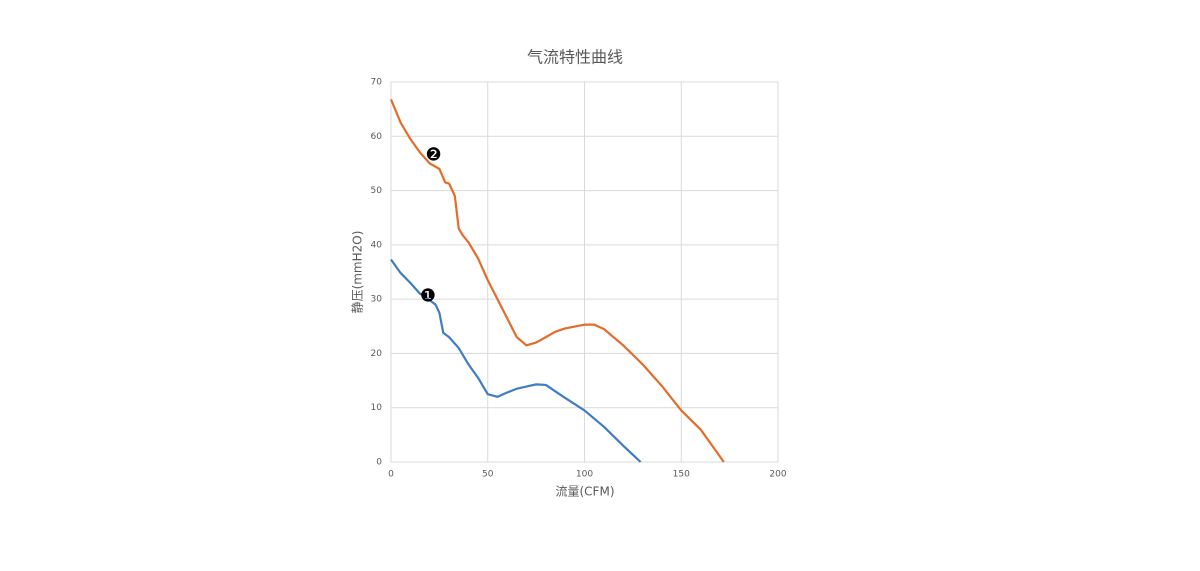  What do you see at coordinates (488, 475) in the screenshot?
I see `x-tick-label: 50` at bounding box center [488, 475].